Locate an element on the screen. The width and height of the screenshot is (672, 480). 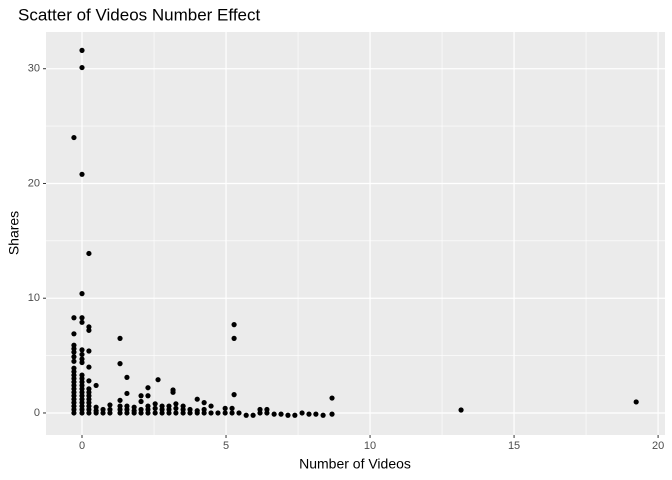
x-tick-label: 15 is located at coordinates (514, 446).